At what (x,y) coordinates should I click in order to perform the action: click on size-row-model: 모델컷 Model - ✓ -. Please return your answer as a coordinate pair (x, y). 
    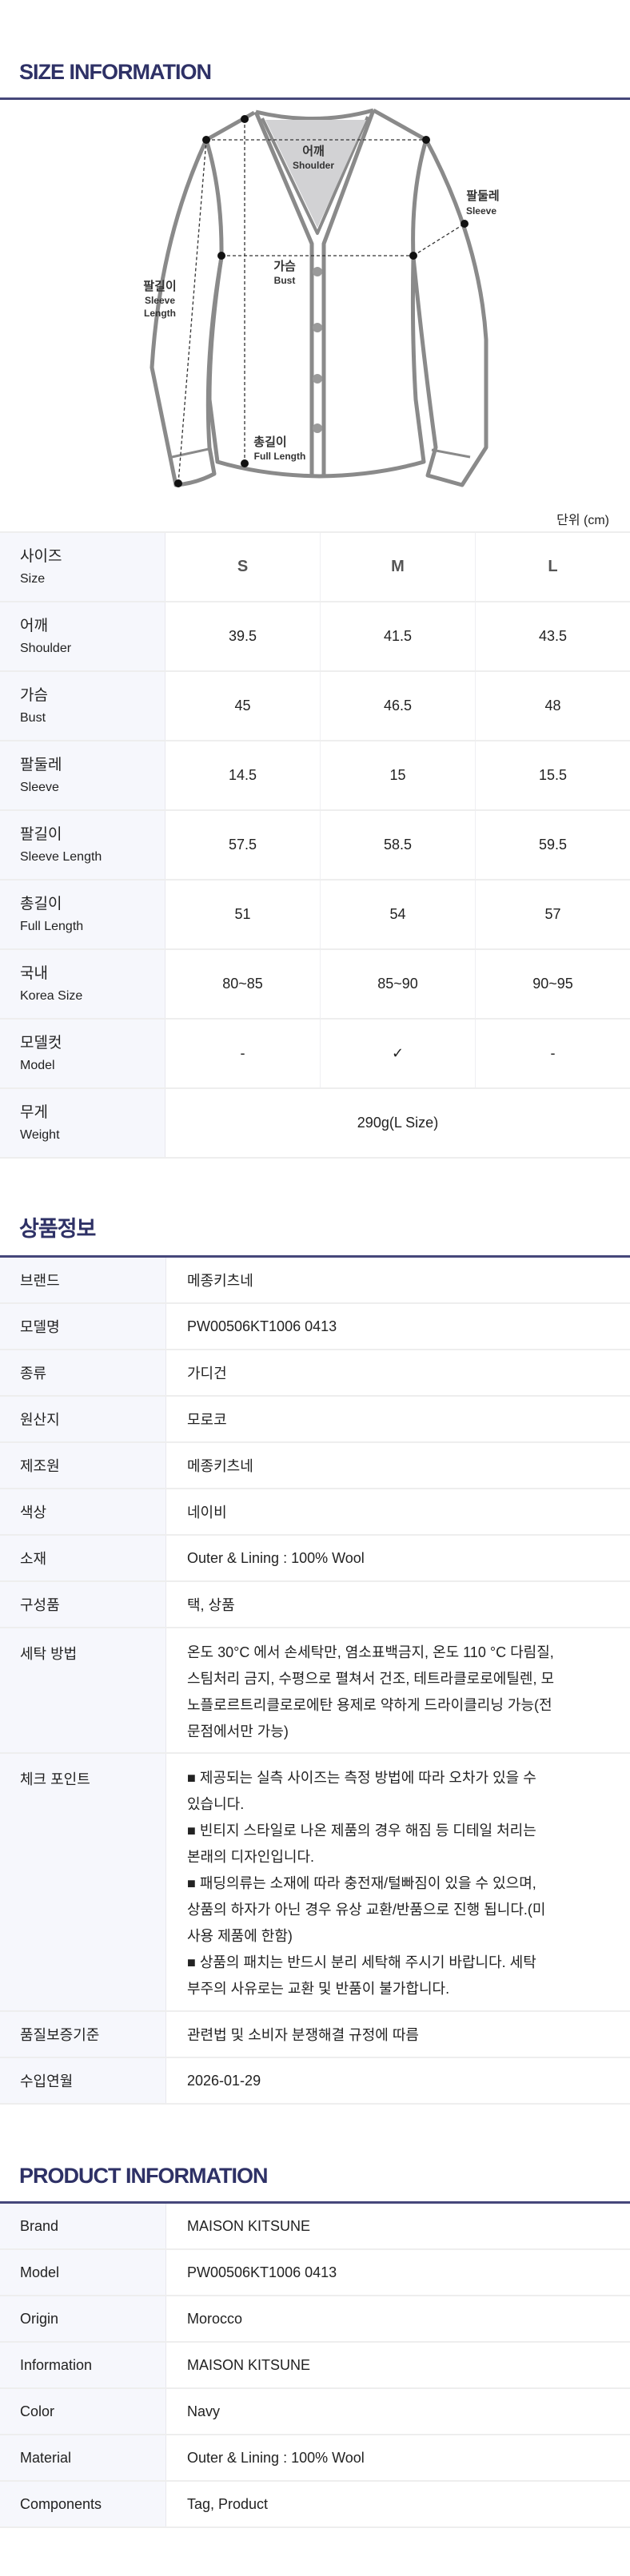
    Looking at the image, I should click on (315, 1054).